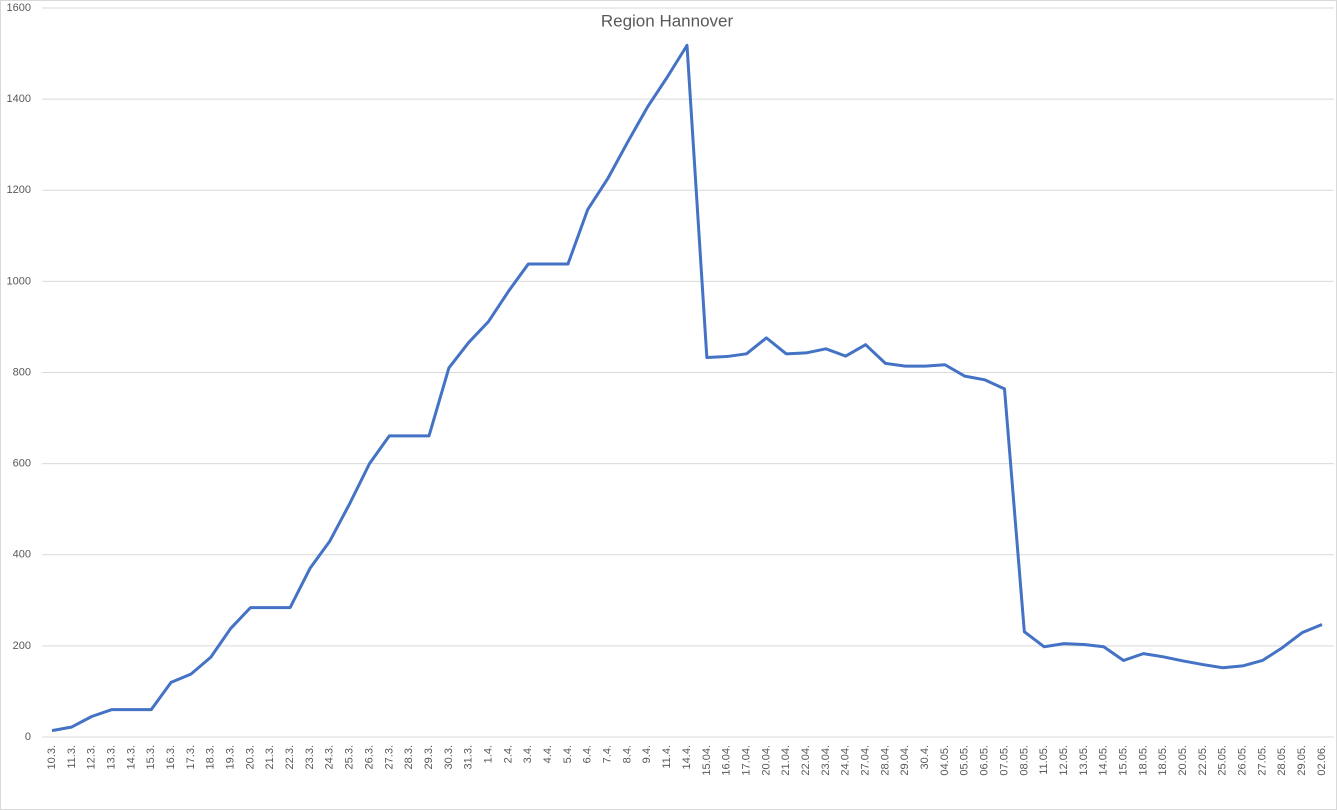 This screenshot has height=810, width=1337. What do you see at coordinates (22, 464) in the screenshot?
I see `y-tick-label: 600` at bounding box center [22, 464].